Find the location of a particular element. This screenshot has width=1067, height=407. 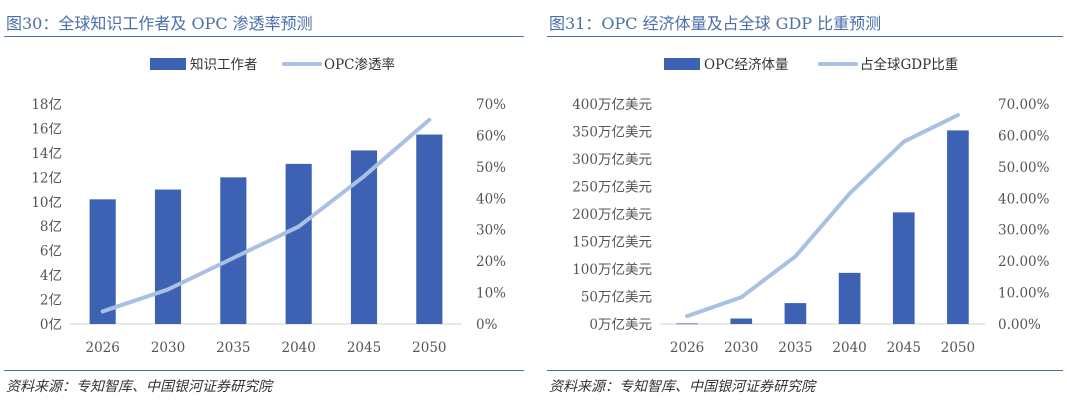

y-left-tick-label: 400万亿美元 is located at coordinates (612, 105).